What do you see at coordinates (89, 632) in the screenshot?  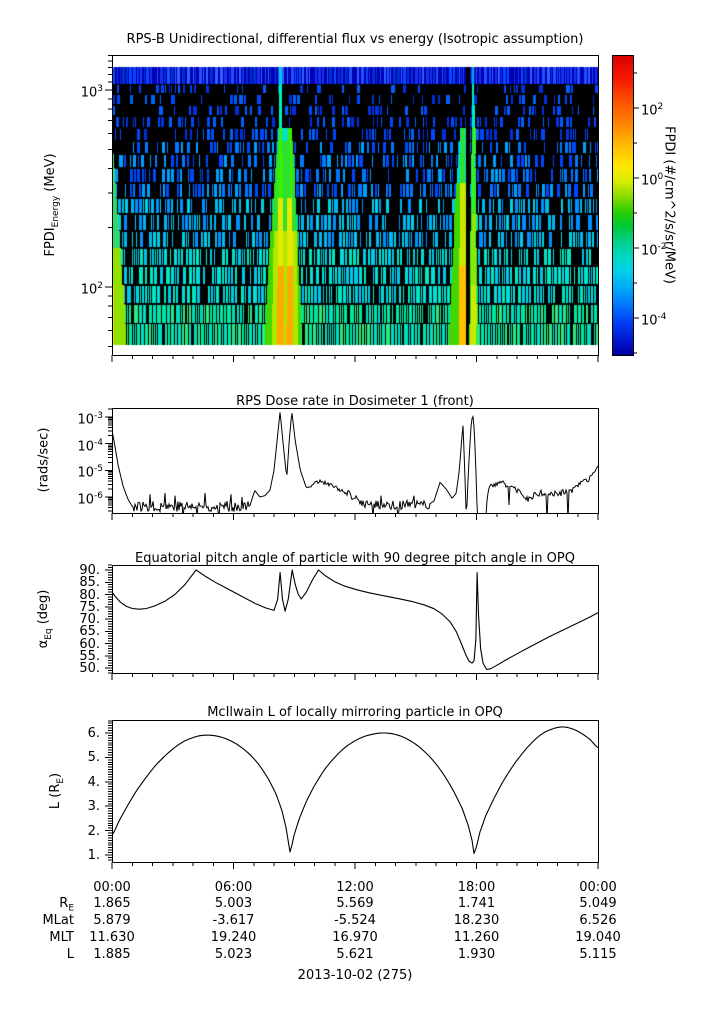 I see `y-tick-label: 65.` at bounding box center [89, 632].